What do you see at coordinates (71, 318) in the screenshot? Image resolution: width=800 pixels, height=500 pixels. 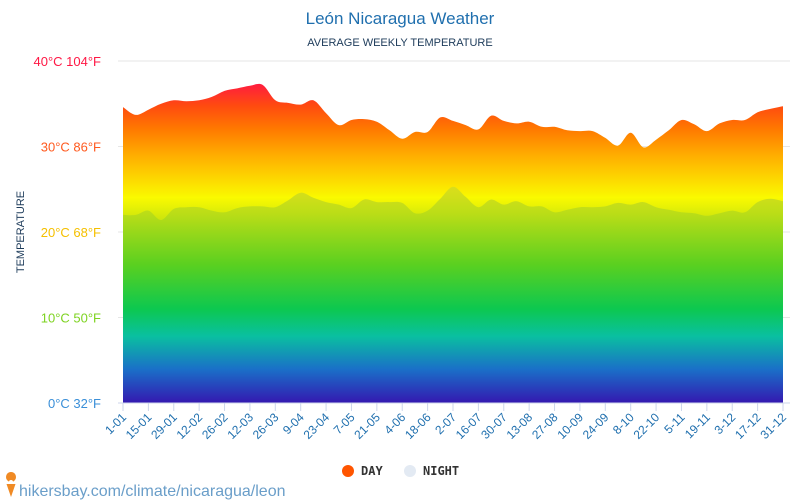 I see `y-tick-label: 10°C 50°F` at bounding box center [71, 318].